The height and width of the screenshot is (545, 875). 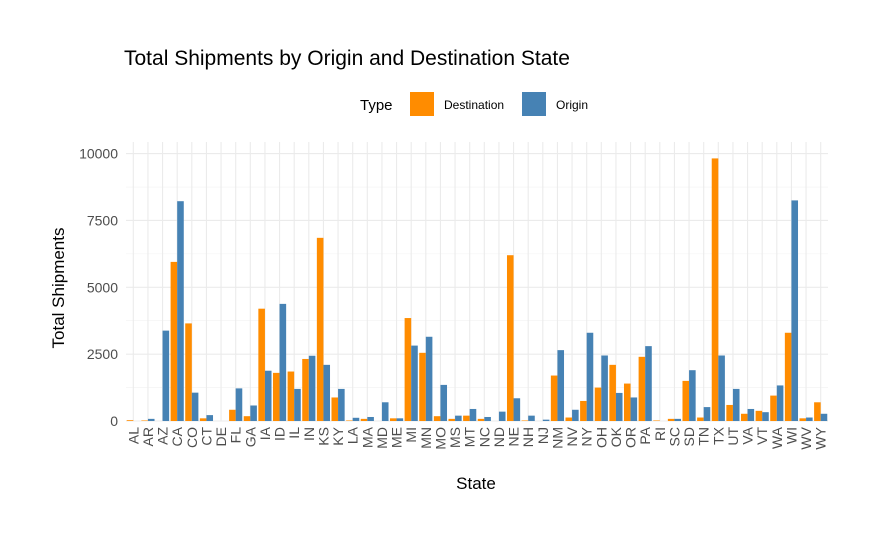 What do you see at coordinates (619, 406) in the screenshot?
I see `bar-origin-ok` at bounding box center [619, 406].